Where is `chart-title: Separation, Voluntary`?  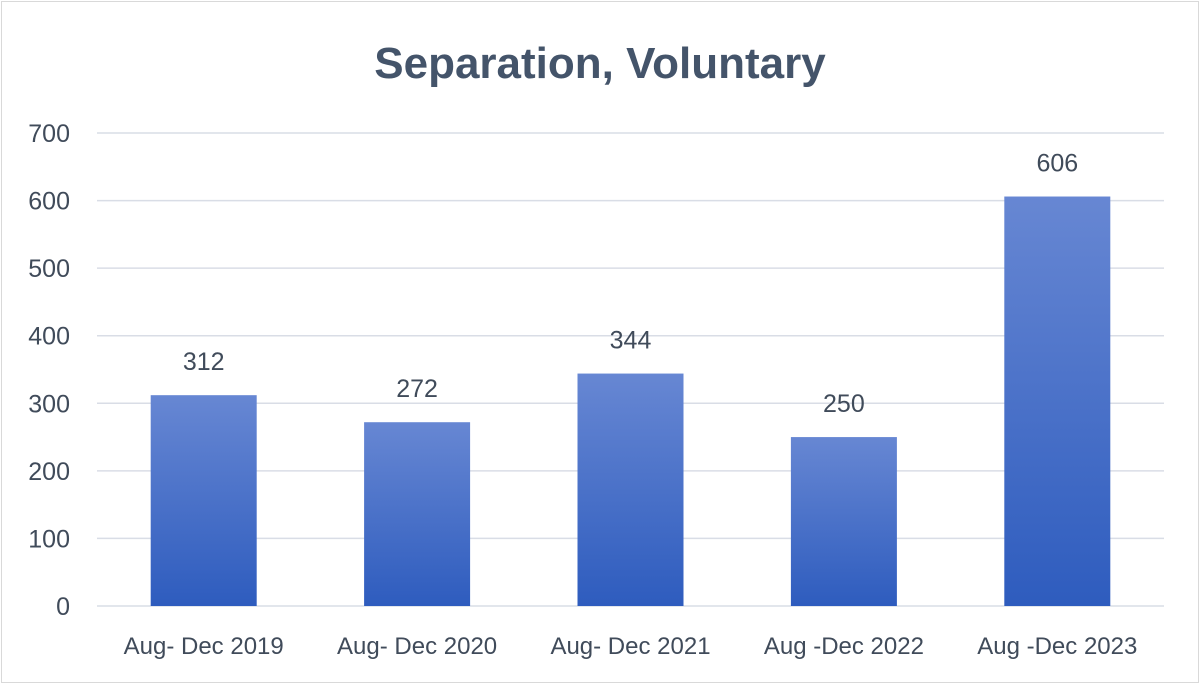 chart-title: Separation, Voluntary is located at coordinates (600, 63).